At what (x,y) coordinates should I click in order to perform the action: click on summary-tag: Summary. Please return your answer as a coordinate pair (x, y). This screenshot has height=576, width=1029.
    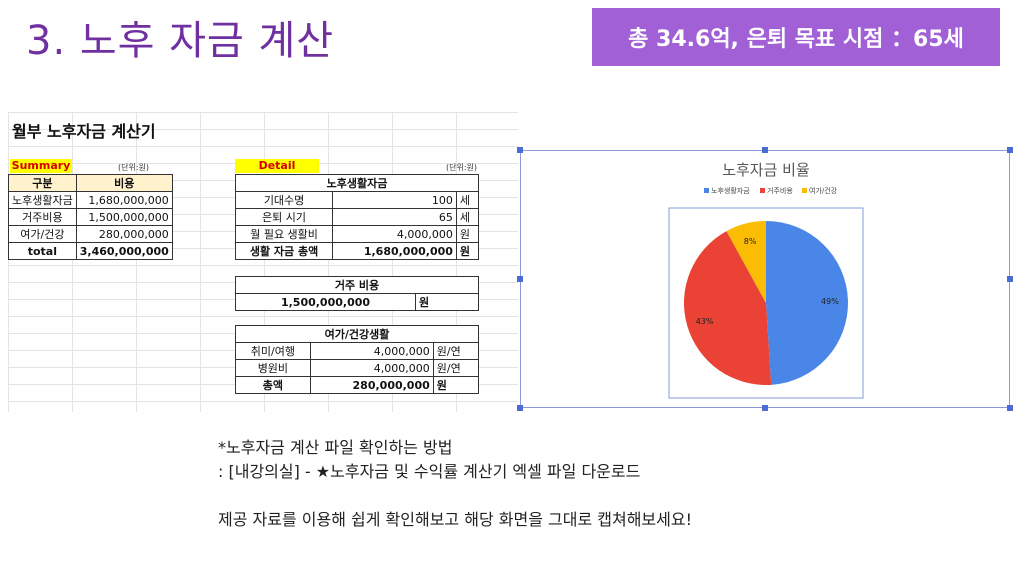
    Looking at the image, I should click on (41, 166).